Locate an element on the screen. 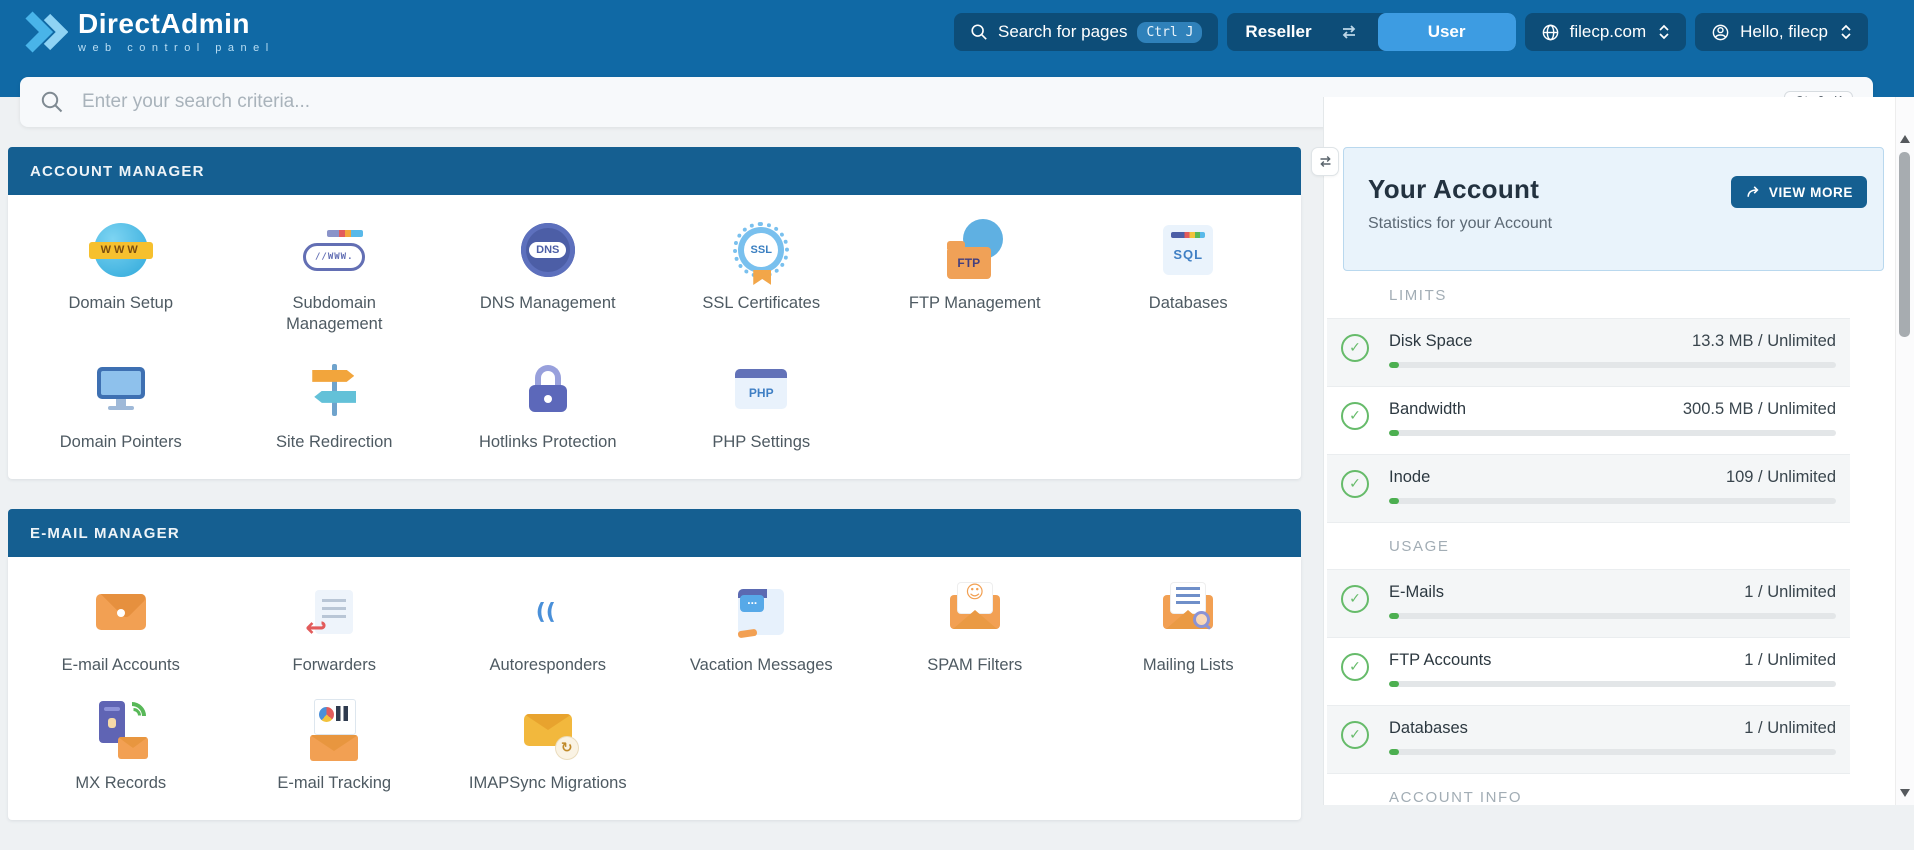  subdomain-bar-icon: //WWW. is located at coordinates (334, 250).